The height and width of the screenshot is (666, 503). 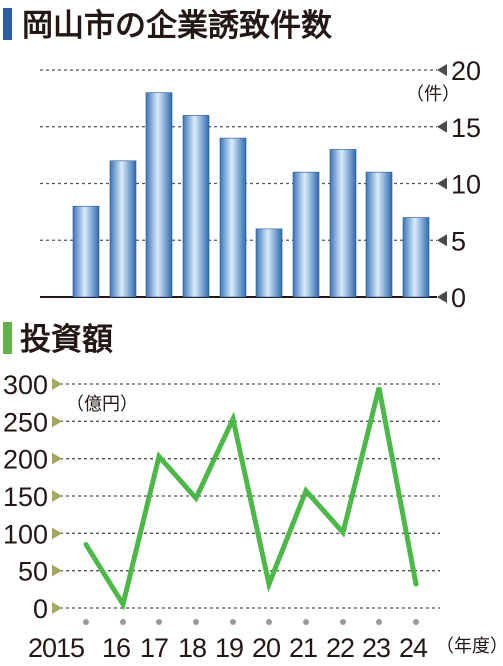 What do you see at coordinates (466, 71) in the screenshot?
I see `bar-chart-y-tick-label: 20` at bounding box center [466, 71].